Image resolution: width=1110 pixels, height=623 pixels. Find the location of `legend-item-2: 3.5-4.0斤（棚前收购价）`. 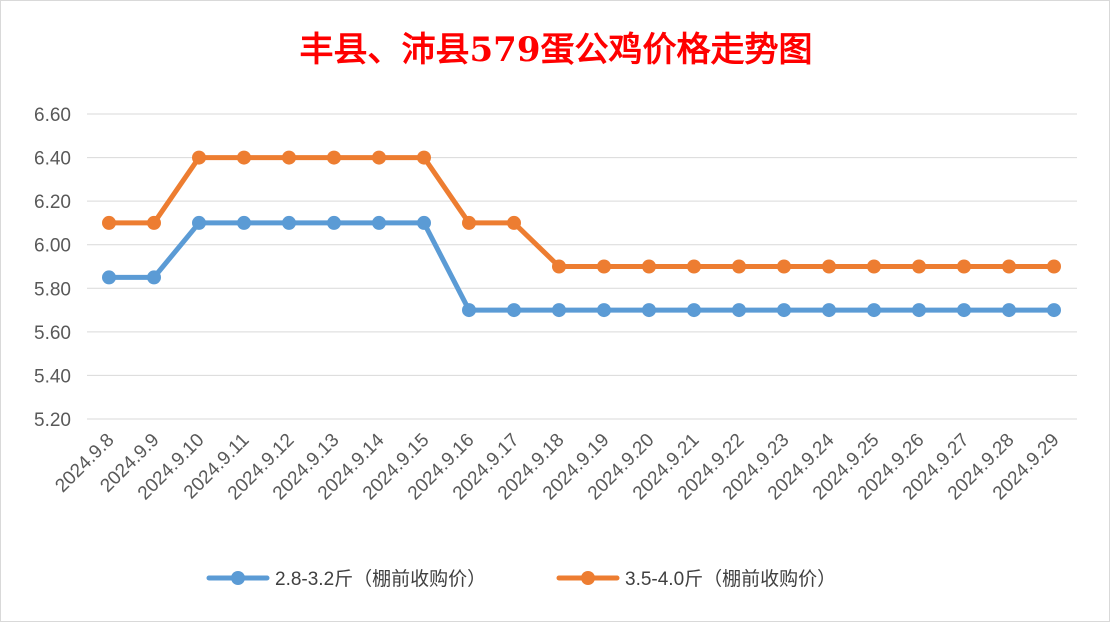

legend-item-2: 3.5-4.0斤（棚前收购价） is located at coordinates (696, 579).